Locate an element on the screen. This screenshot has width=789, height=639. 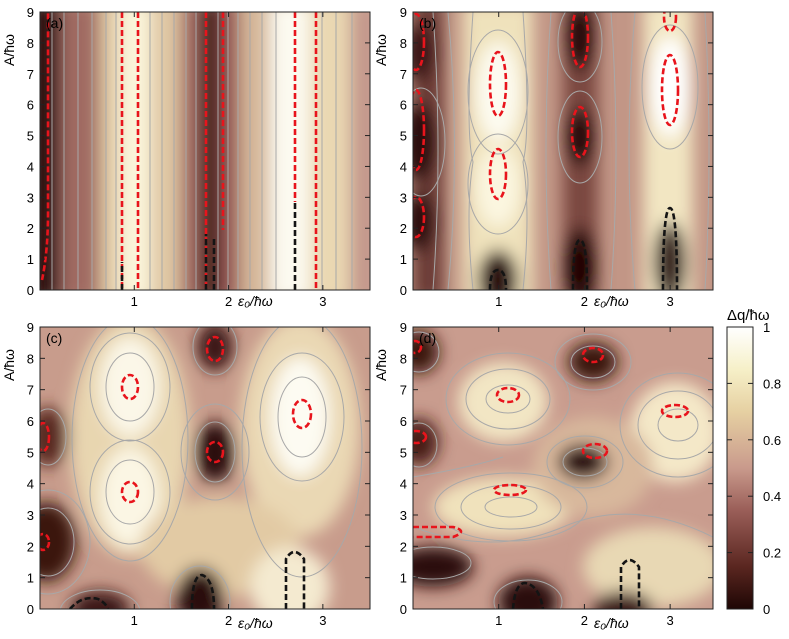
panel-label: (c) is located at coordinates (54, 338).